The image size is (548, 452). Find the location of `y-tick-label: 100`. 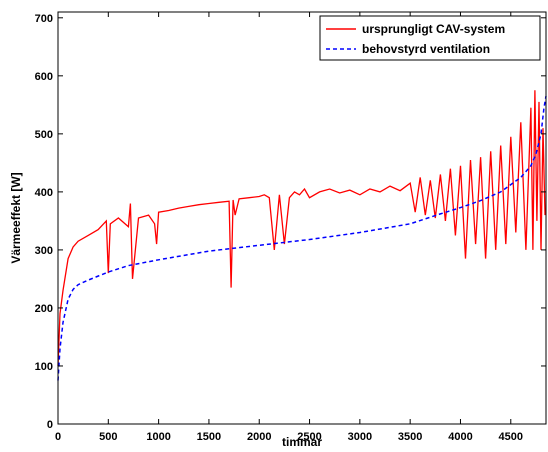

y-tick-label: 100 is located at coordinates (44, 367).